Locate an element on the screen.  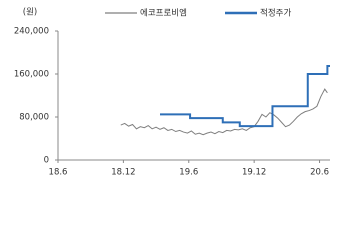
y-tick-label: 80,000 is located at coordinates (34, 118).